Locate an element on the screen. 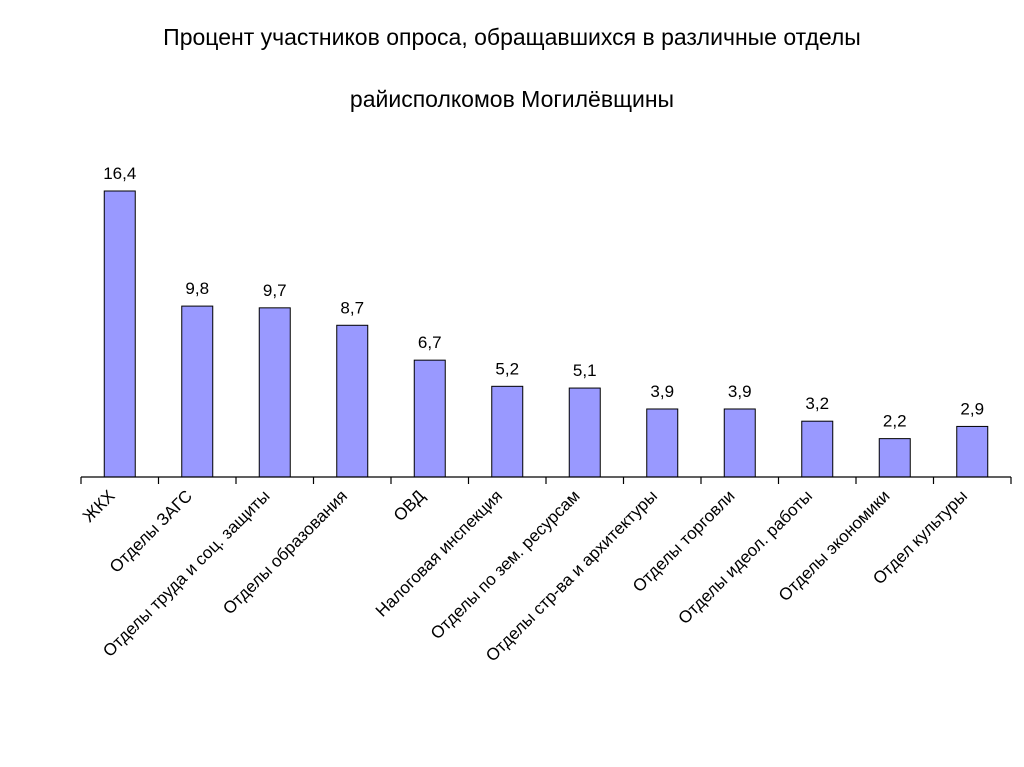  data-label: 8,7 is located at coordinates (352, 307).